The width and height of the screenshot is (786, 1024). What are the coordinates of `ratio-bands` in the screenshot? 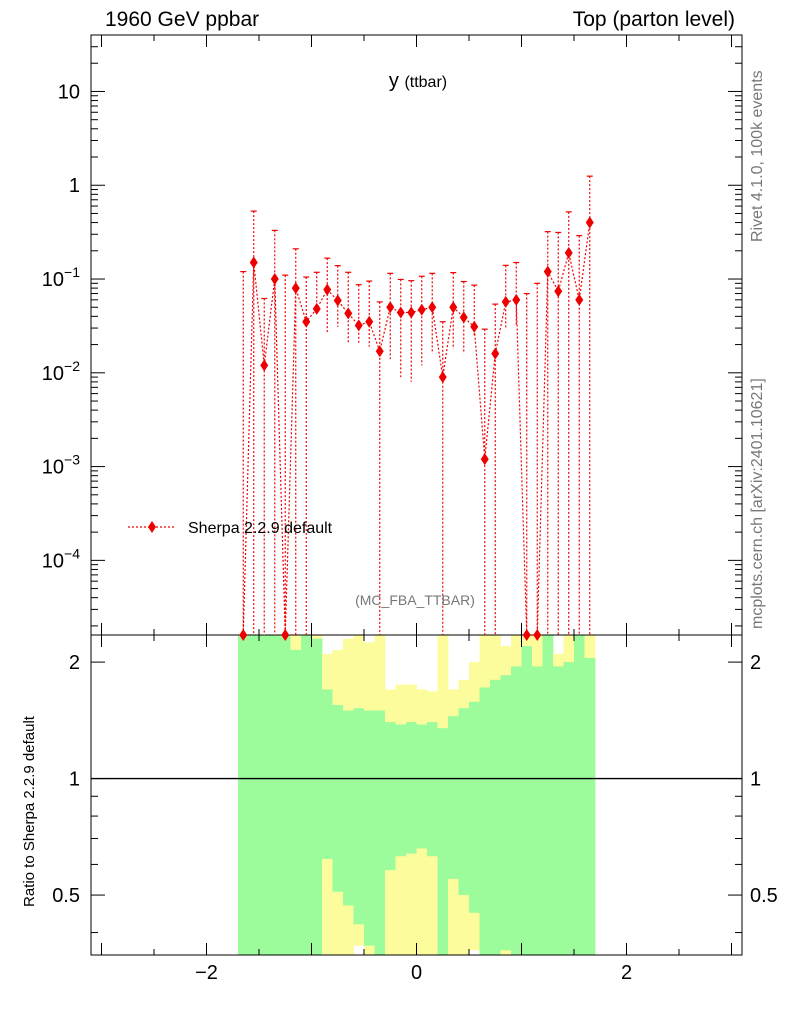 It's located at (417, 795).